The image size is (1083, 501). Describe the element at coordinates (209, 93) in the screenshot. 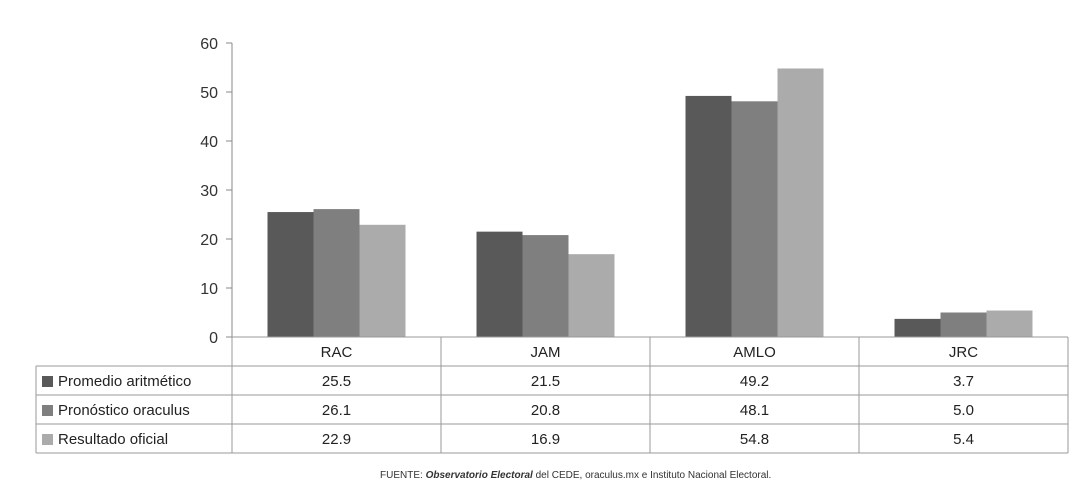

I see `y-tick-label: 50` at that location.